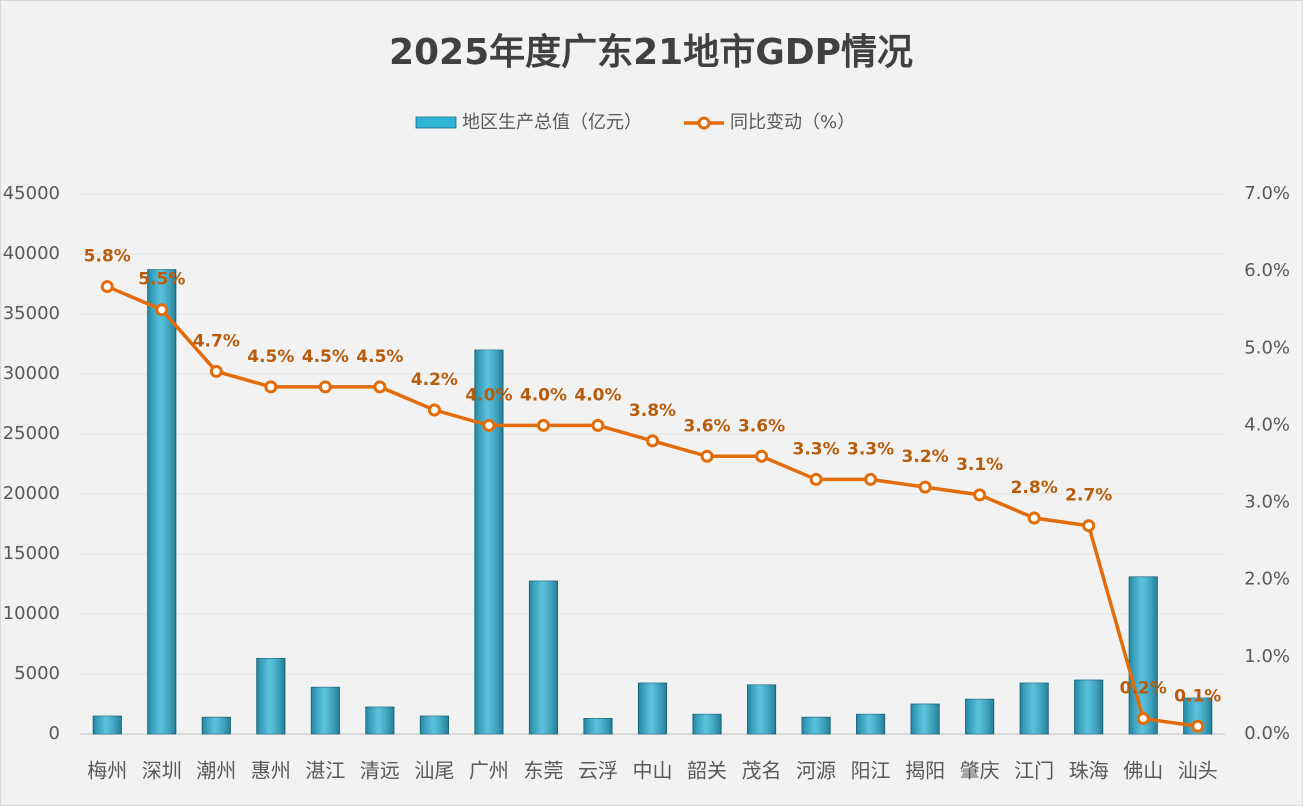 The height and width of the screenshot is (806, 1303). Describe the element at coordinates (489, 771) in the screenshot. I see `x-tick-label: 广州` at that location.